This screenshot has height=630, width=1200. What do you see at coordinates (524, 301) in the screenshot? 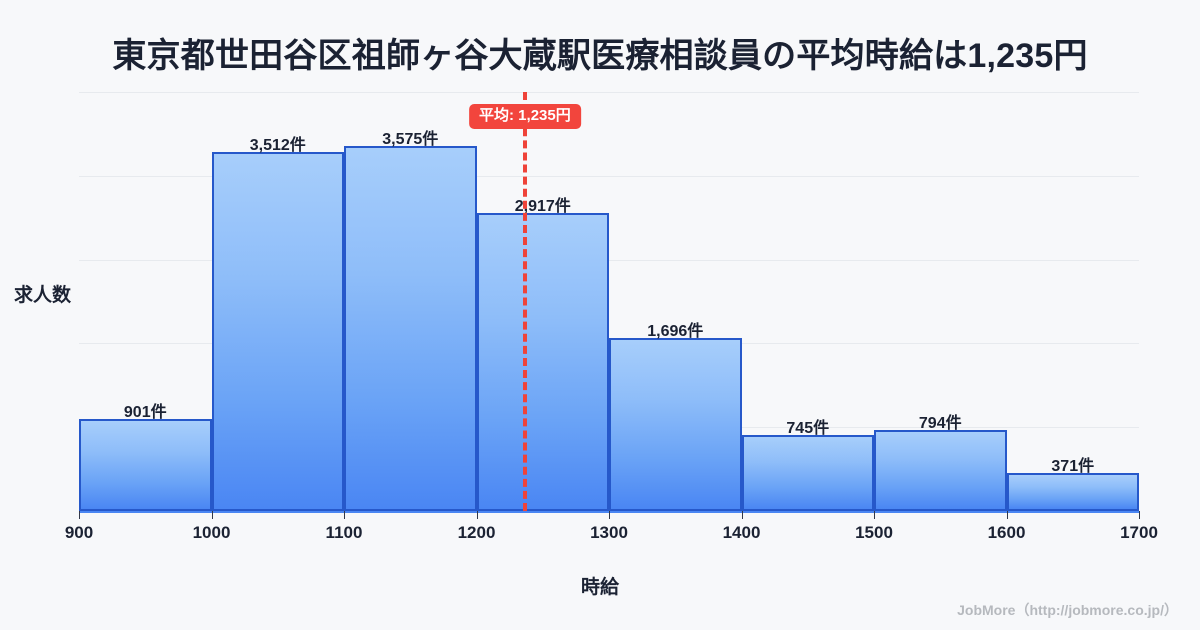
I see `average-dashed-line` at bounding box center [524, 301].